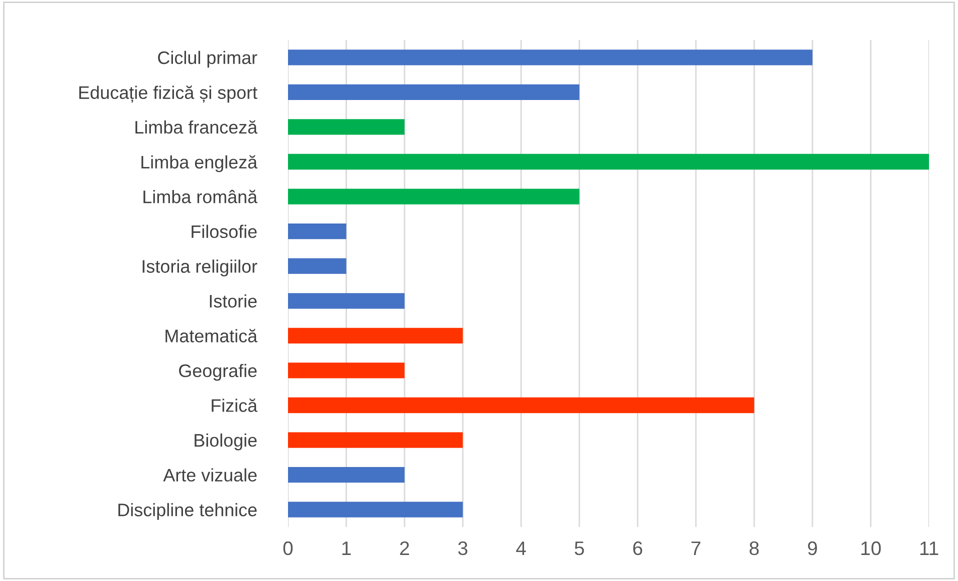  Describe the element at coordinates (871, 548) in the screenshot. I see `x-tick-label: 10` at that location.